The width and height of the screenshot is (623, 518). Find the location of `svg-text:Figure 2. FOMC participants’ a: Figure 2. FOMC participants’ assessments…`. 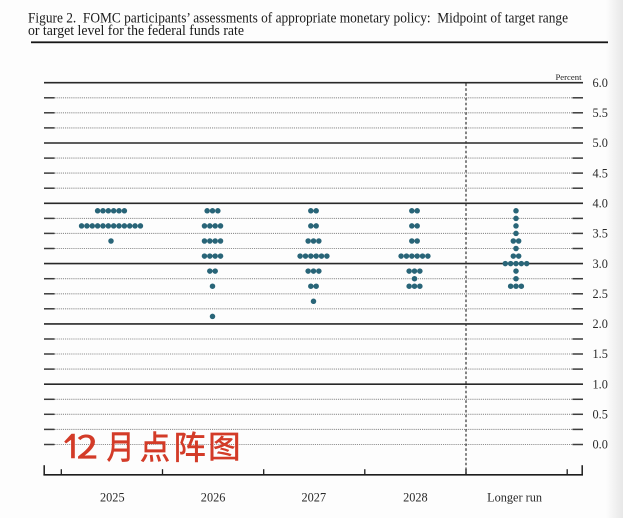

svg-text:Figure 2. FOMC participants’ a: Figure 2. FOMC participants’ assessments… is located at coordinates (298, 19).